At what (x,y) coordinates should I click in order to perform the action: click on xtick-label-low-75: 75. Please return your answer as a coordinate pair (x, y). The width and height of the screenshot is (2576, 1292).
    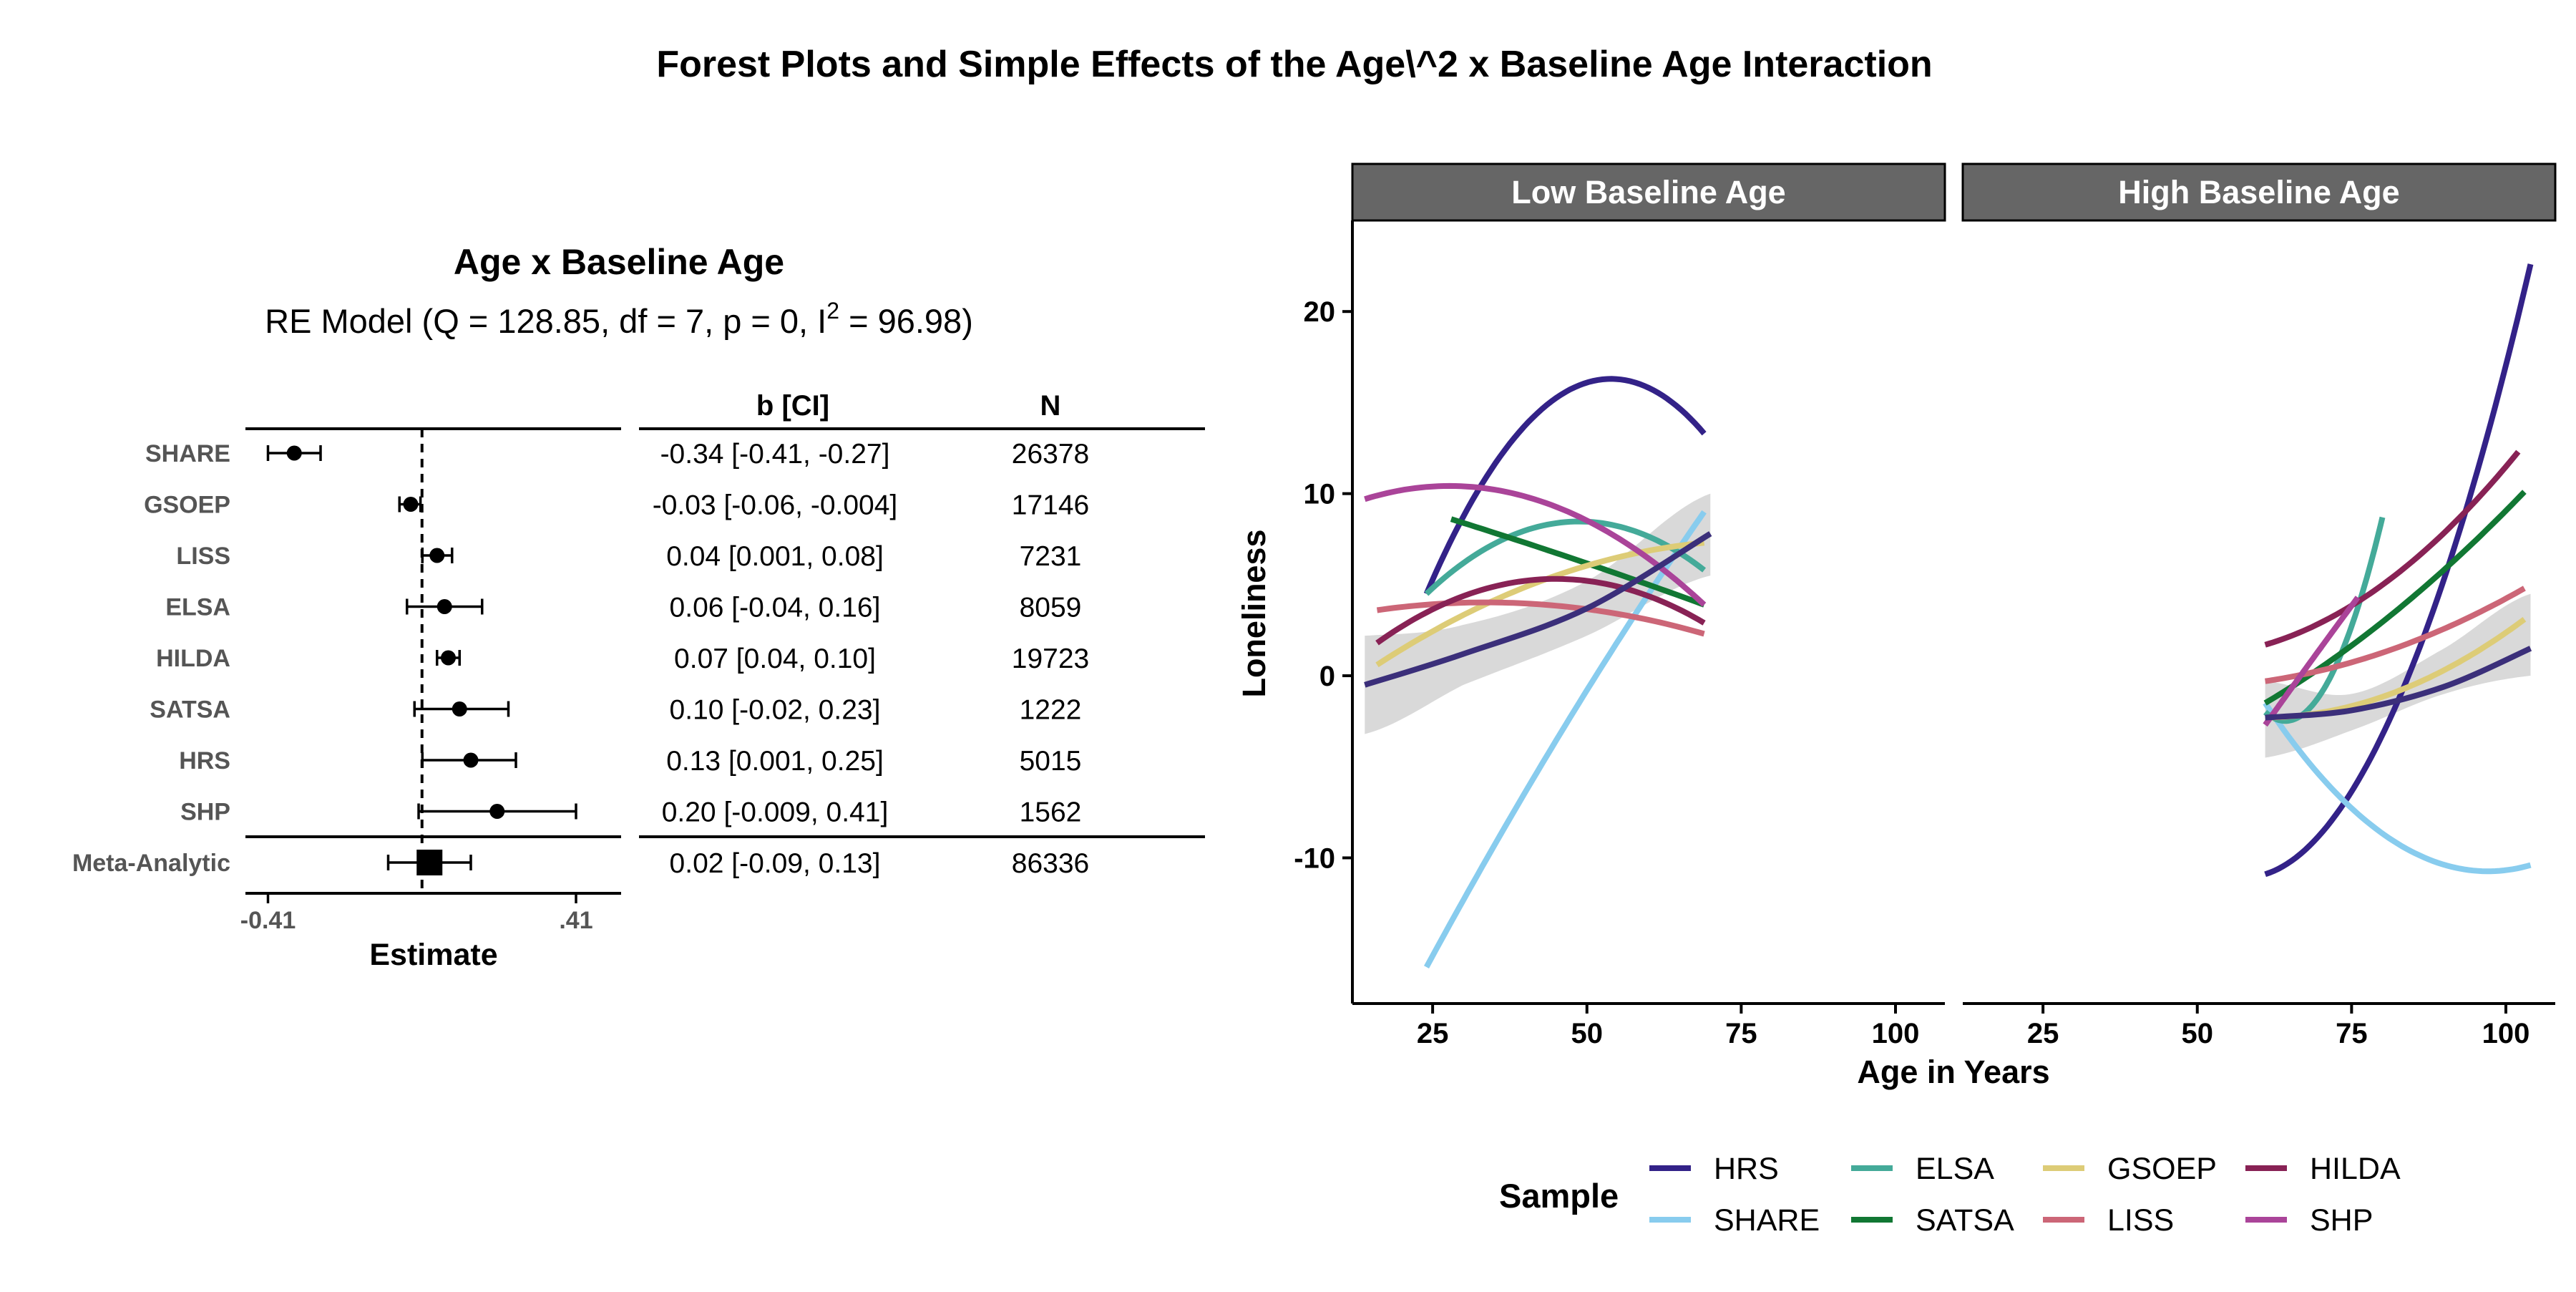
    Looking at the image, I should click on (1741, 1033).